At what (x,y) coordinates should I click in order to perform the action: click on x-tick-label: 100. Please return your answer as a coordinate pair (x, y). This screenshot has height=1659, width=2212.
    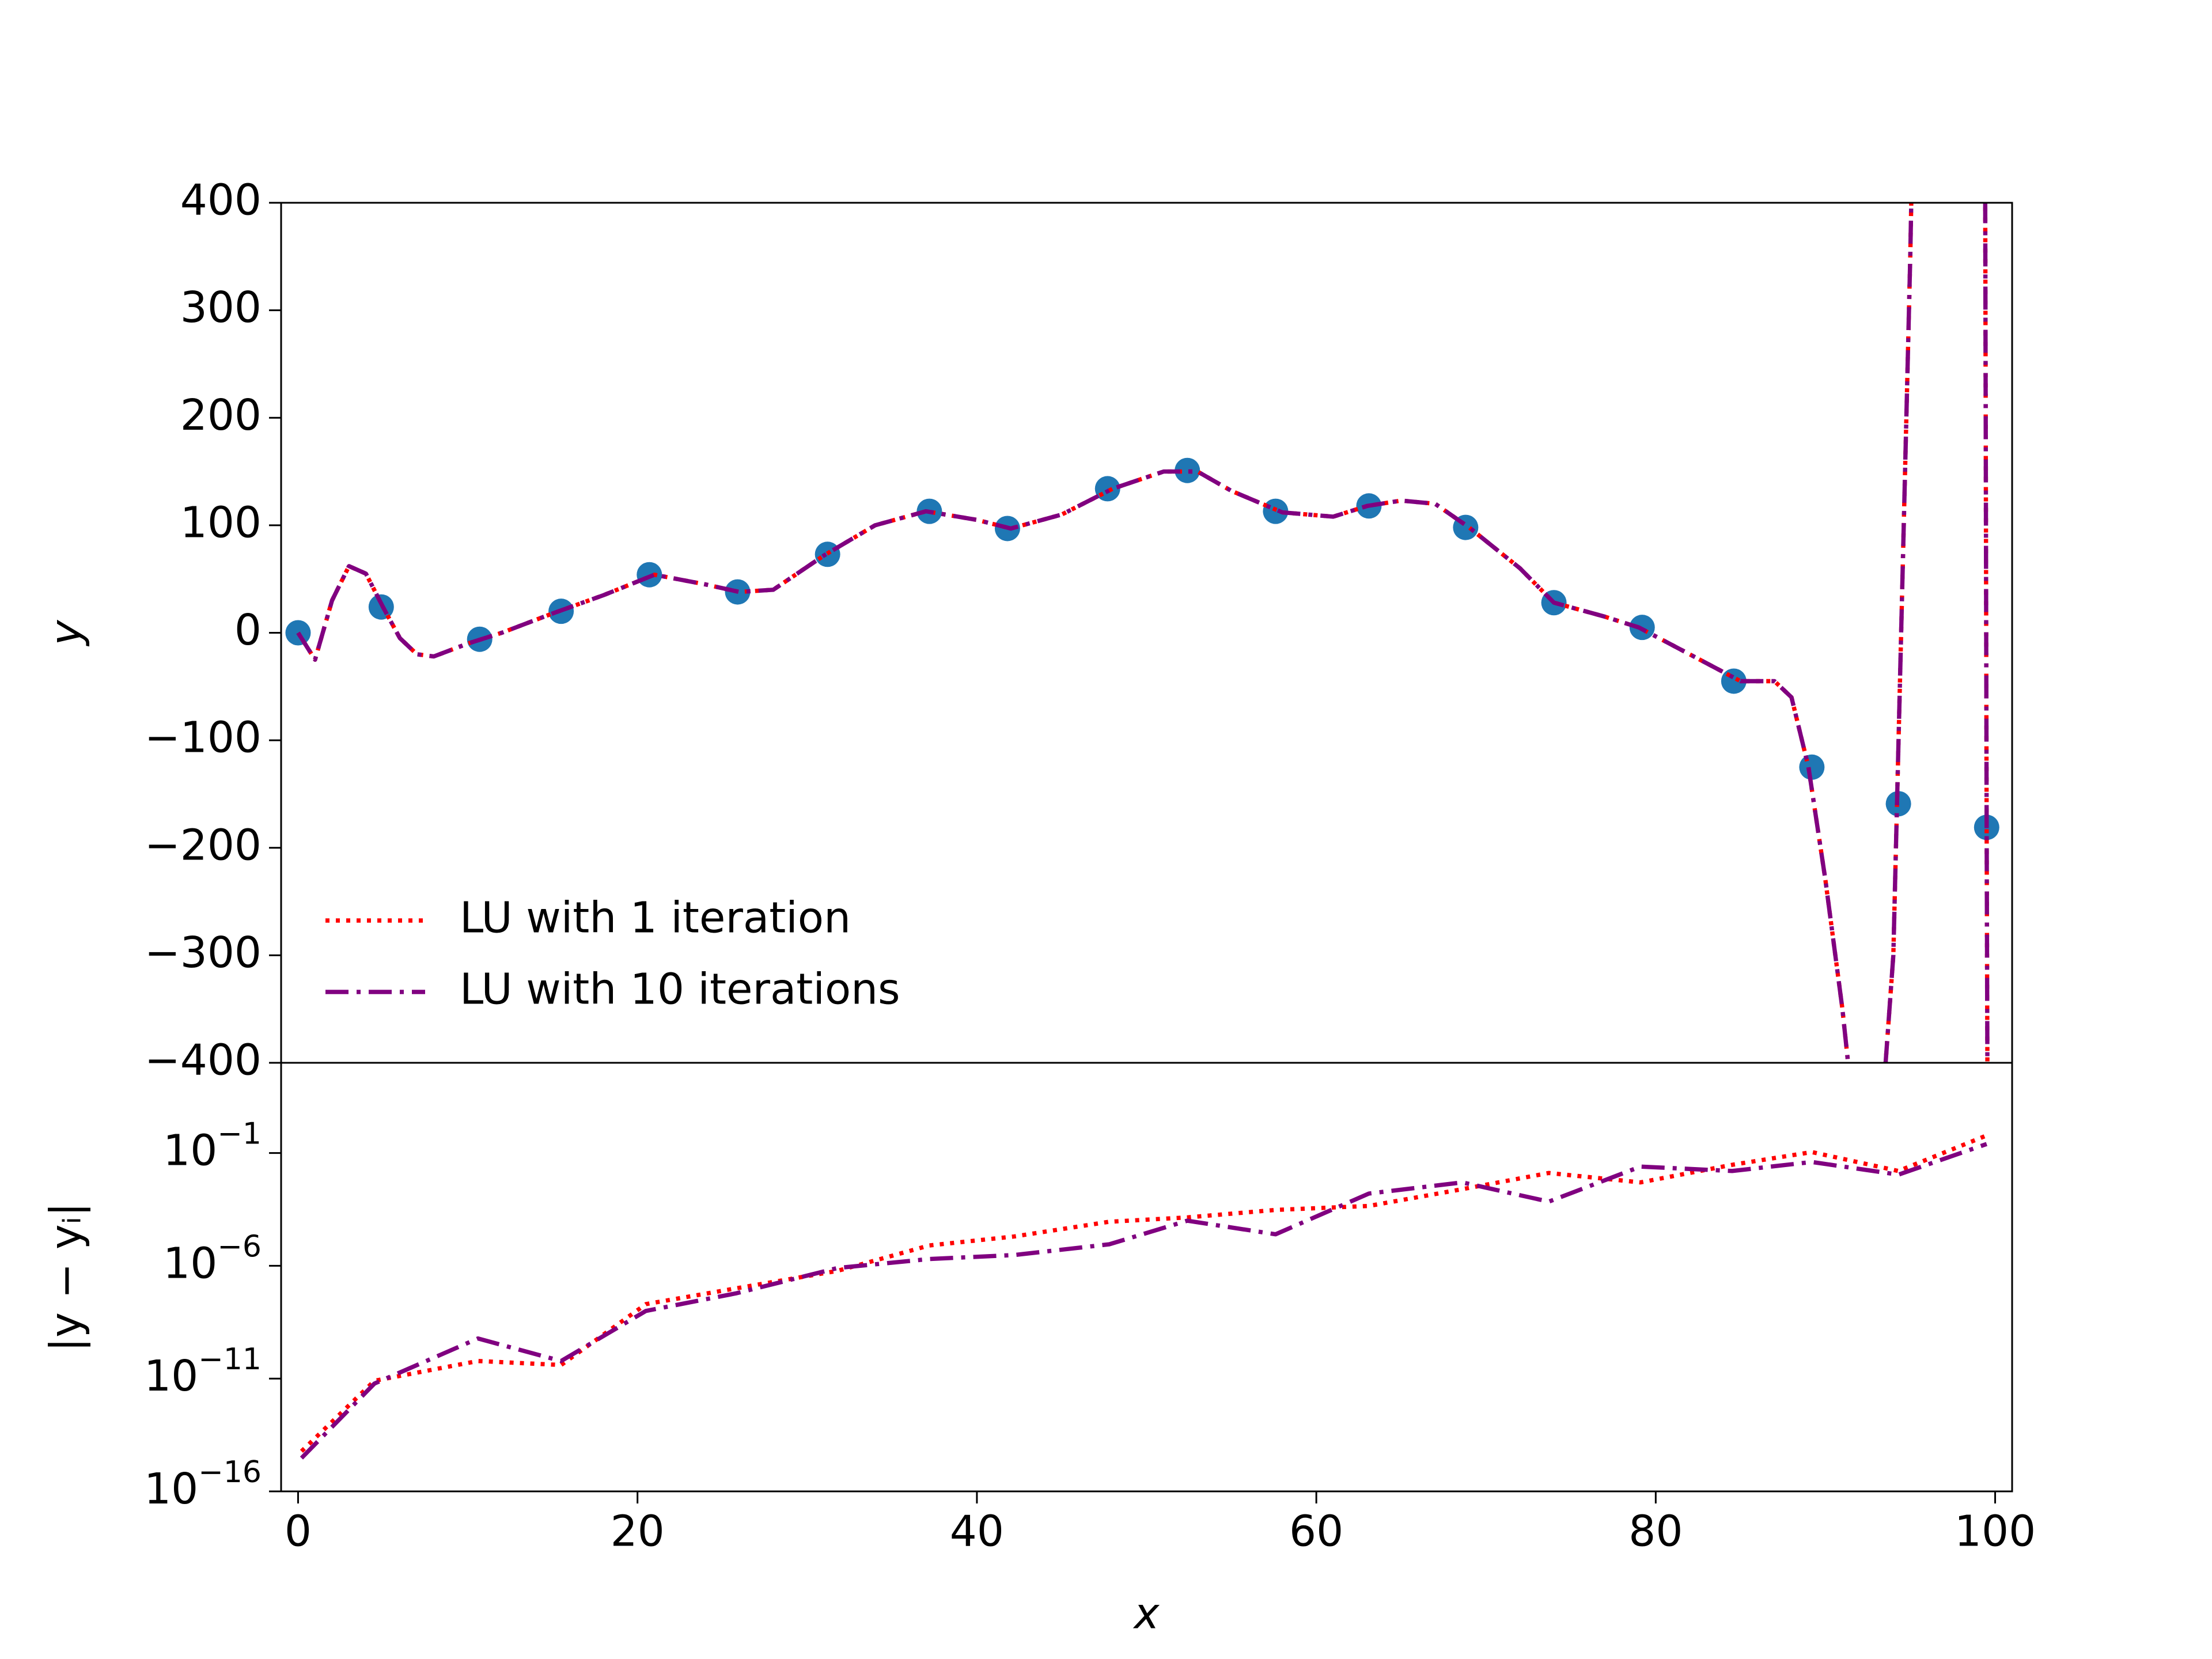
    Looking at the image, I should click on (1995, 1531).